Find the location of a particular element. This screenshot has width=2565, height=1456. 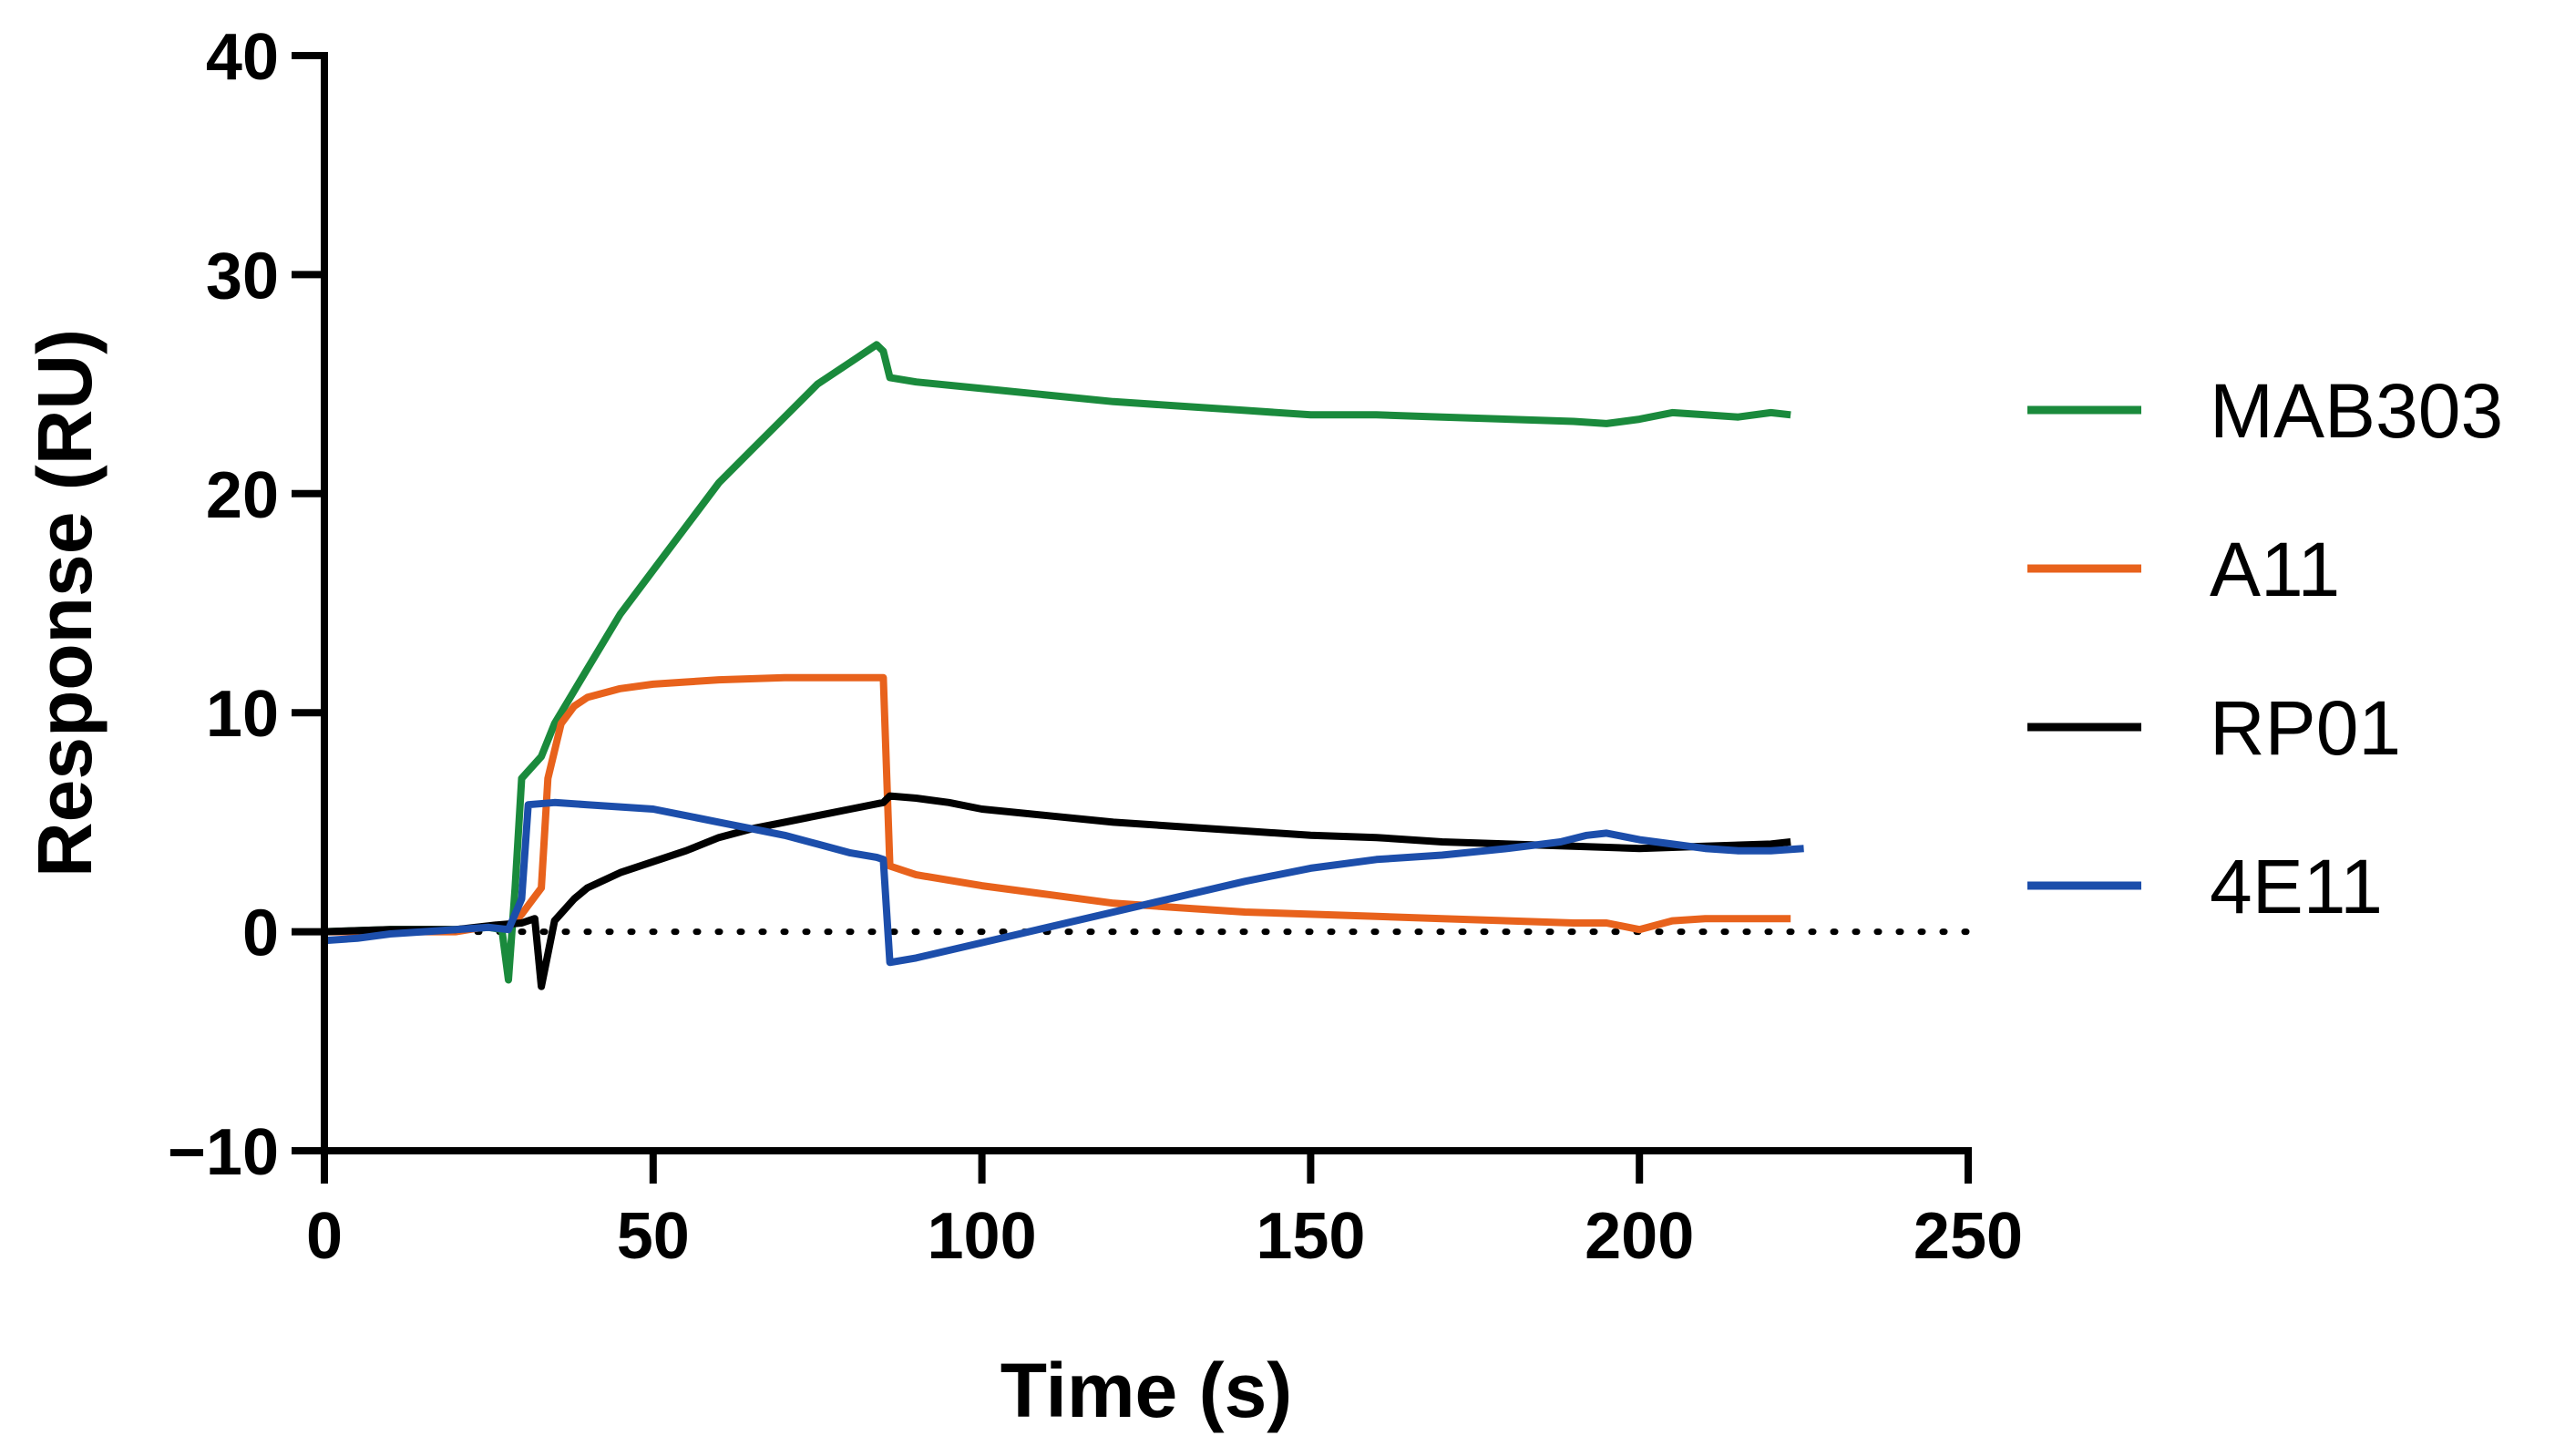

series-line-a11 is located at coordinates (1057, 805).